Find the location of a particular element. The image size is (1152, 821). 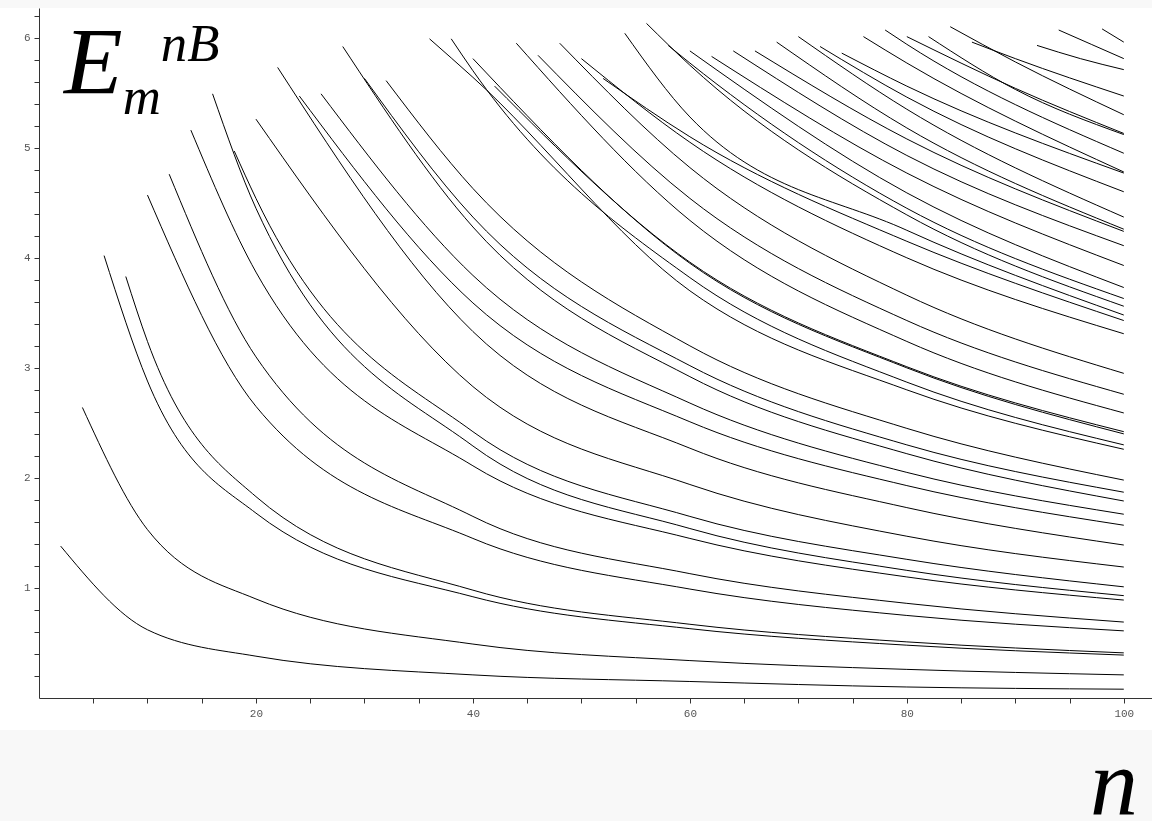

x-tick-label: 40 is located at coordinates (473, 713).